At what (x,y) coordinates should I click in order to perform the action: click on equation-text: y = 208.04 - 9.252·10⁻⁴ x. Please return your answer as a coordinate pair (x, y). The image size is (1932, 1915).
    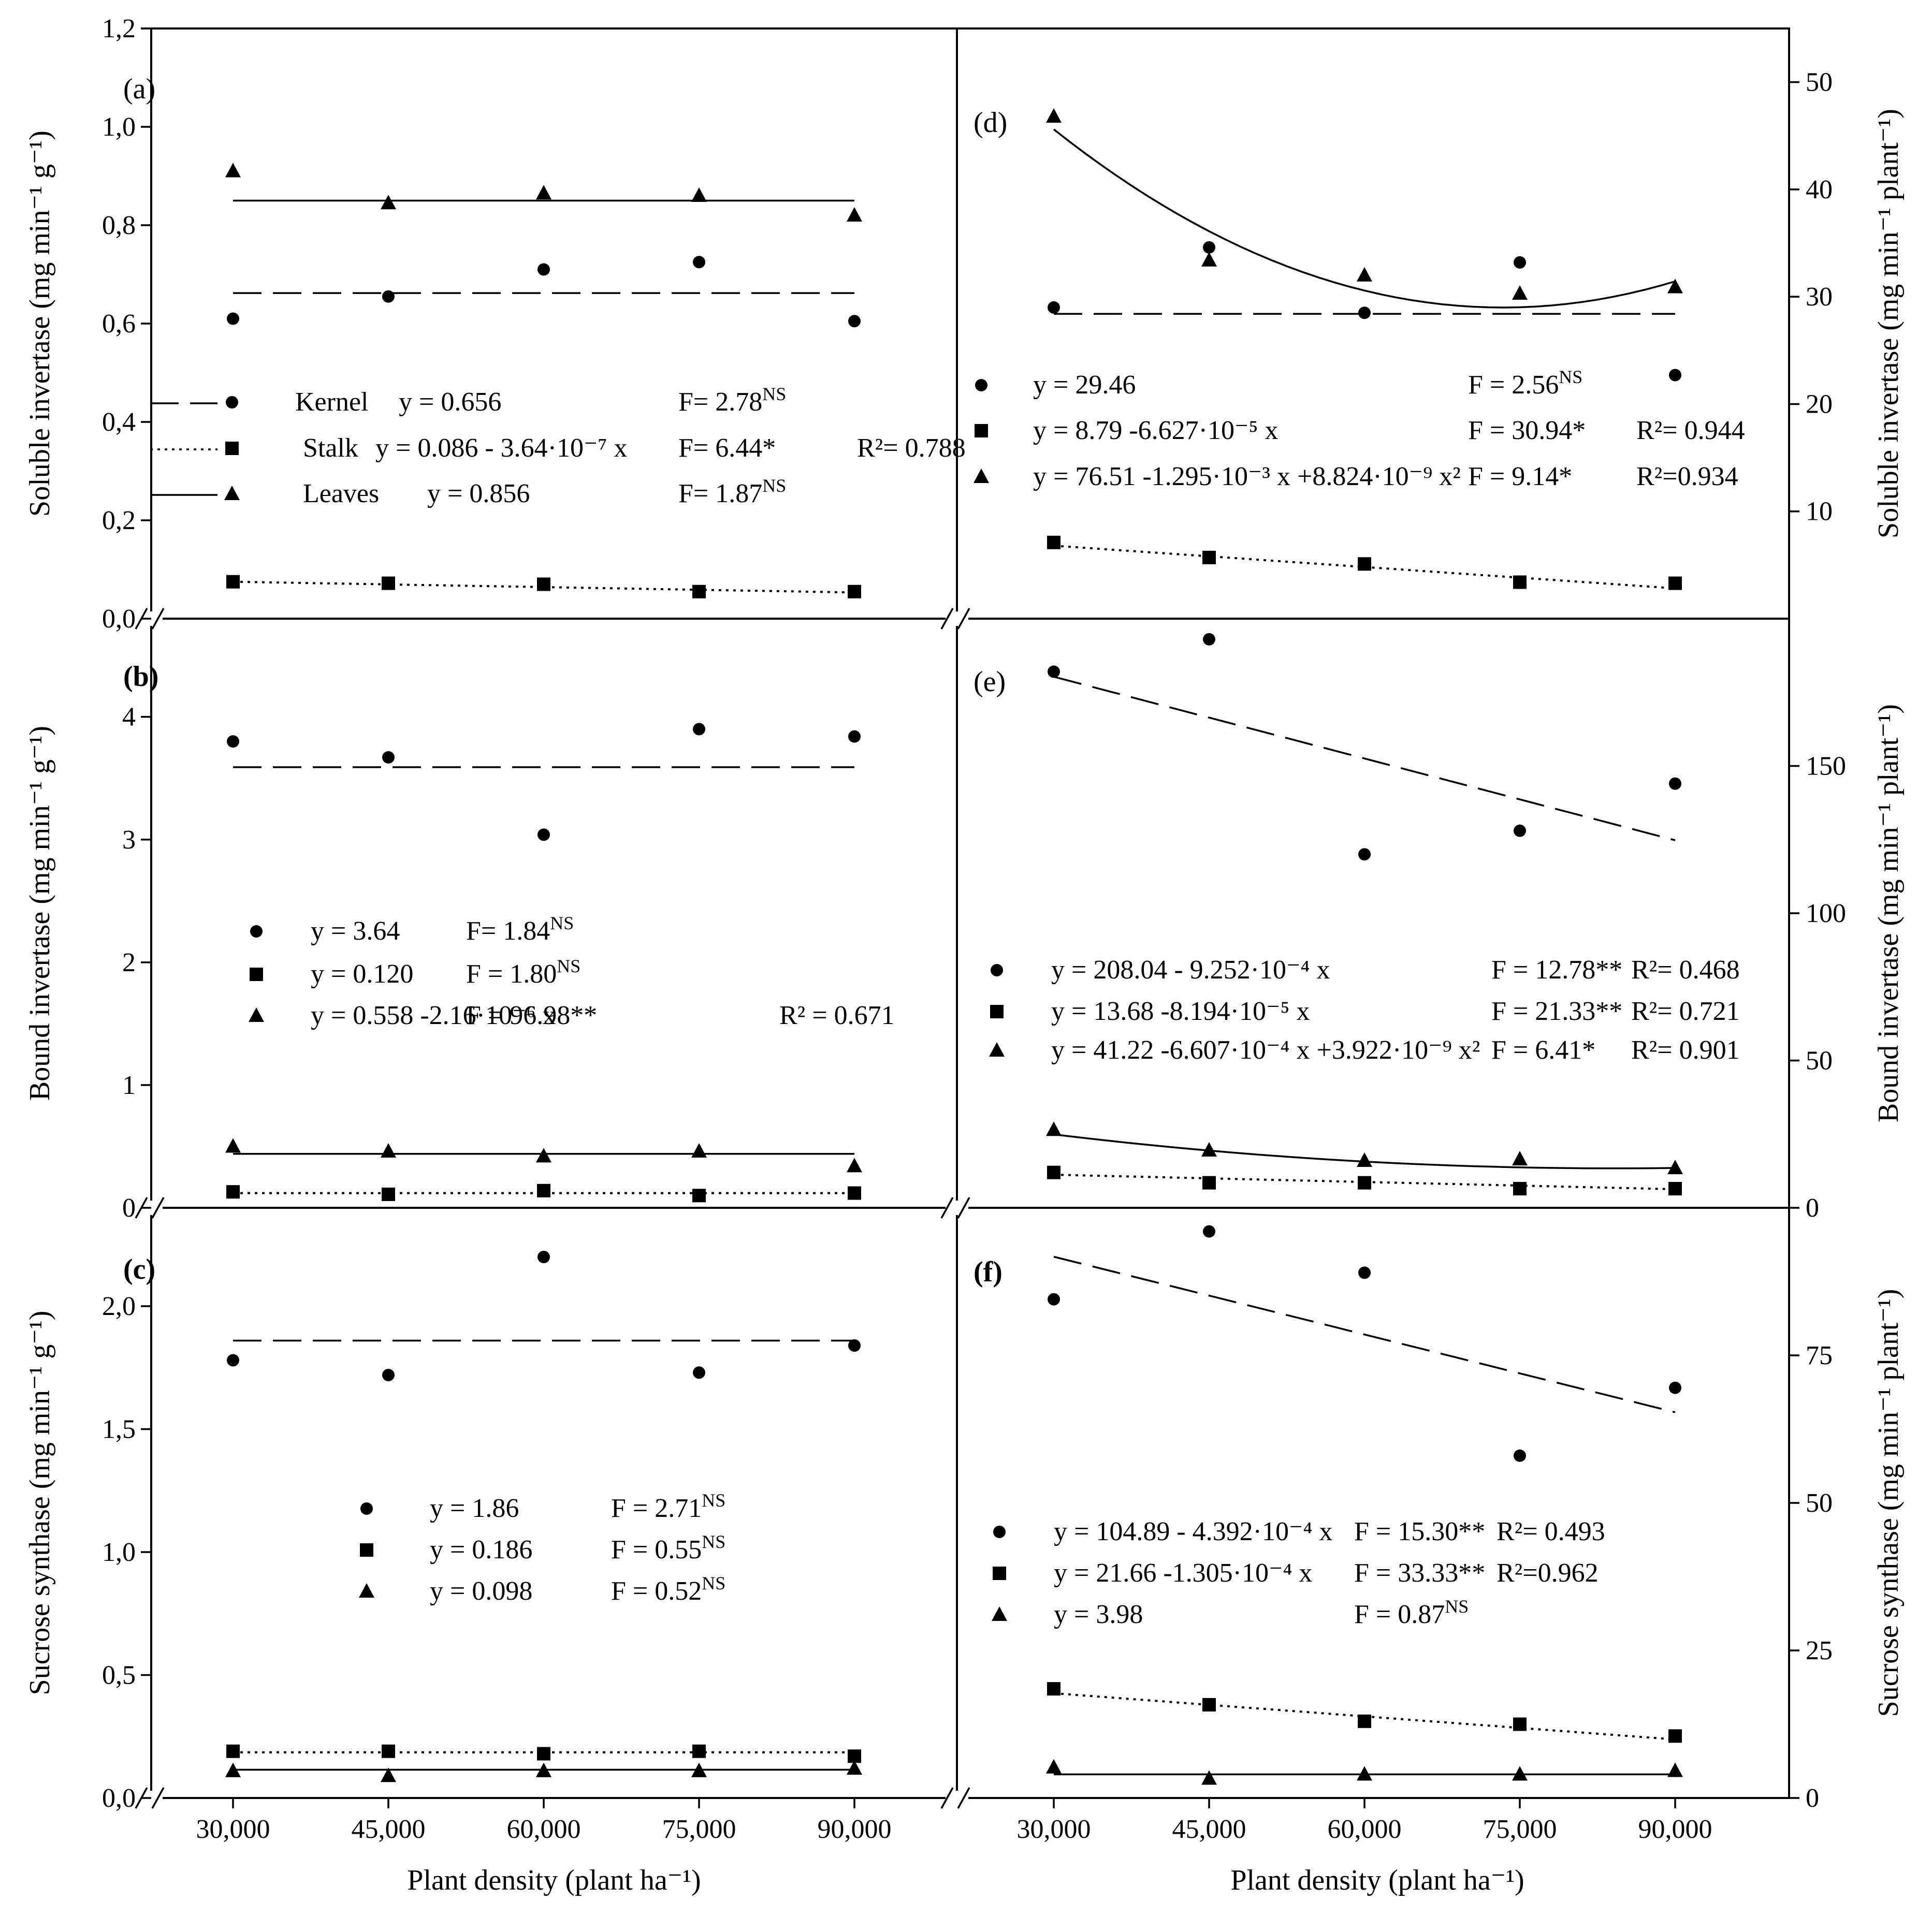
    Looking at the image, I should click on (1190, 970).